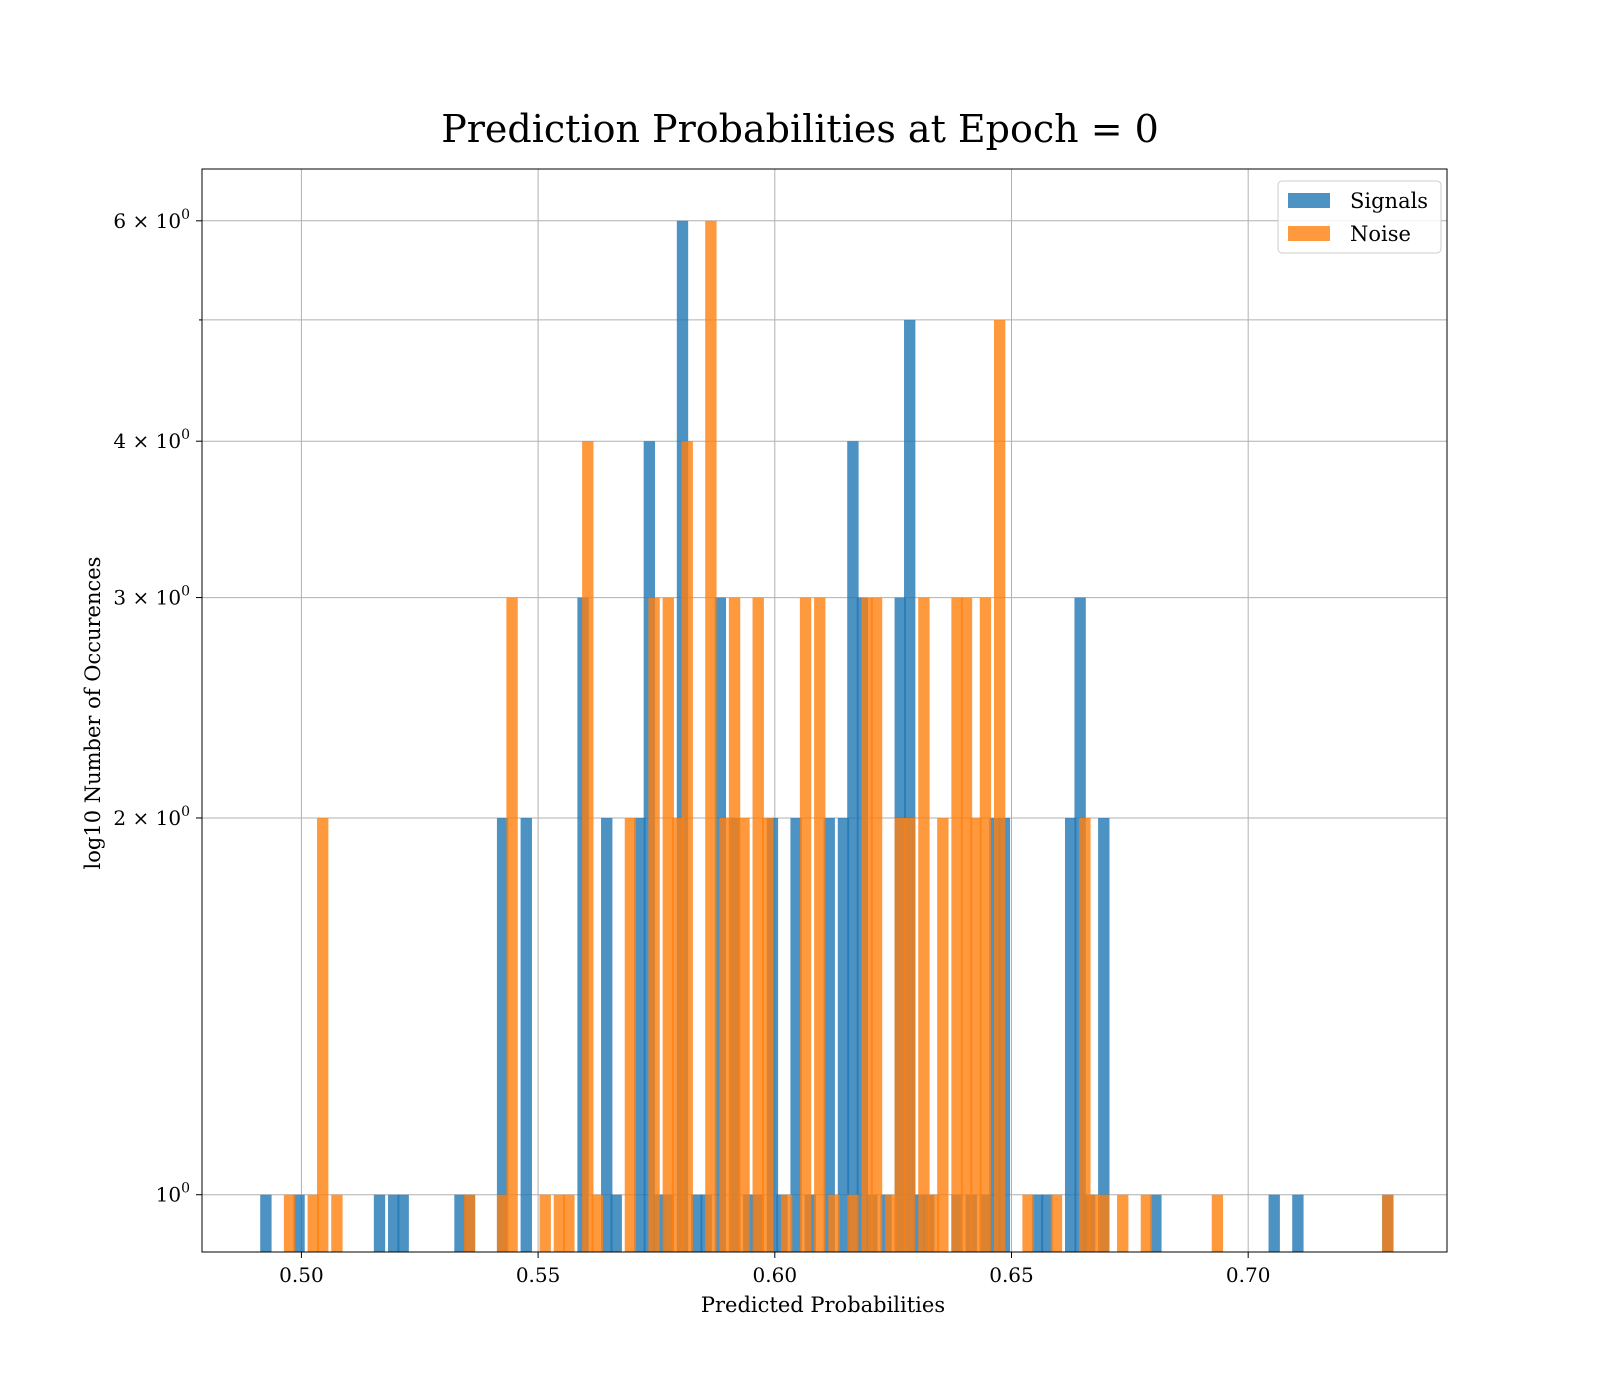  Describe the element at coordinates (151, 440) in the screenshot. I see `y-tick-label: 4 × 100` at that location.